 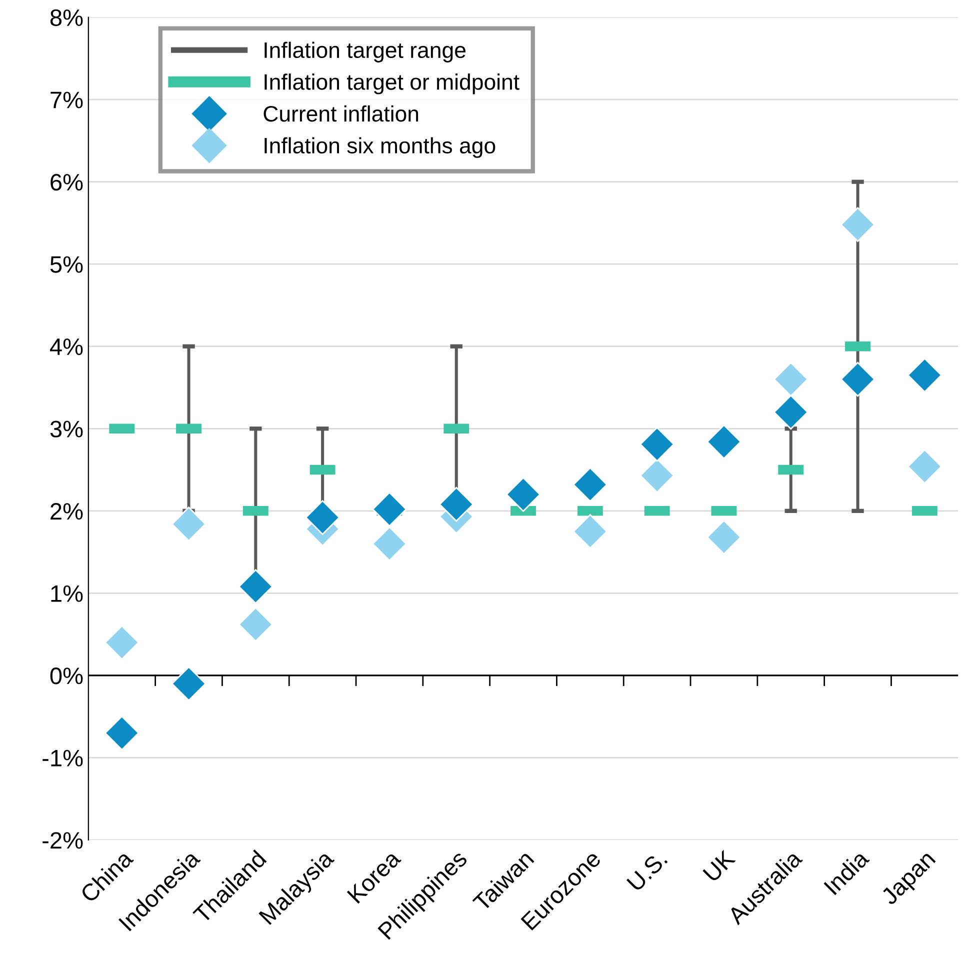 What do you see at coordinates (365, 52) in the screenshot?
I see `legend-label: Inflation target range` at bounding box center [365, 52].